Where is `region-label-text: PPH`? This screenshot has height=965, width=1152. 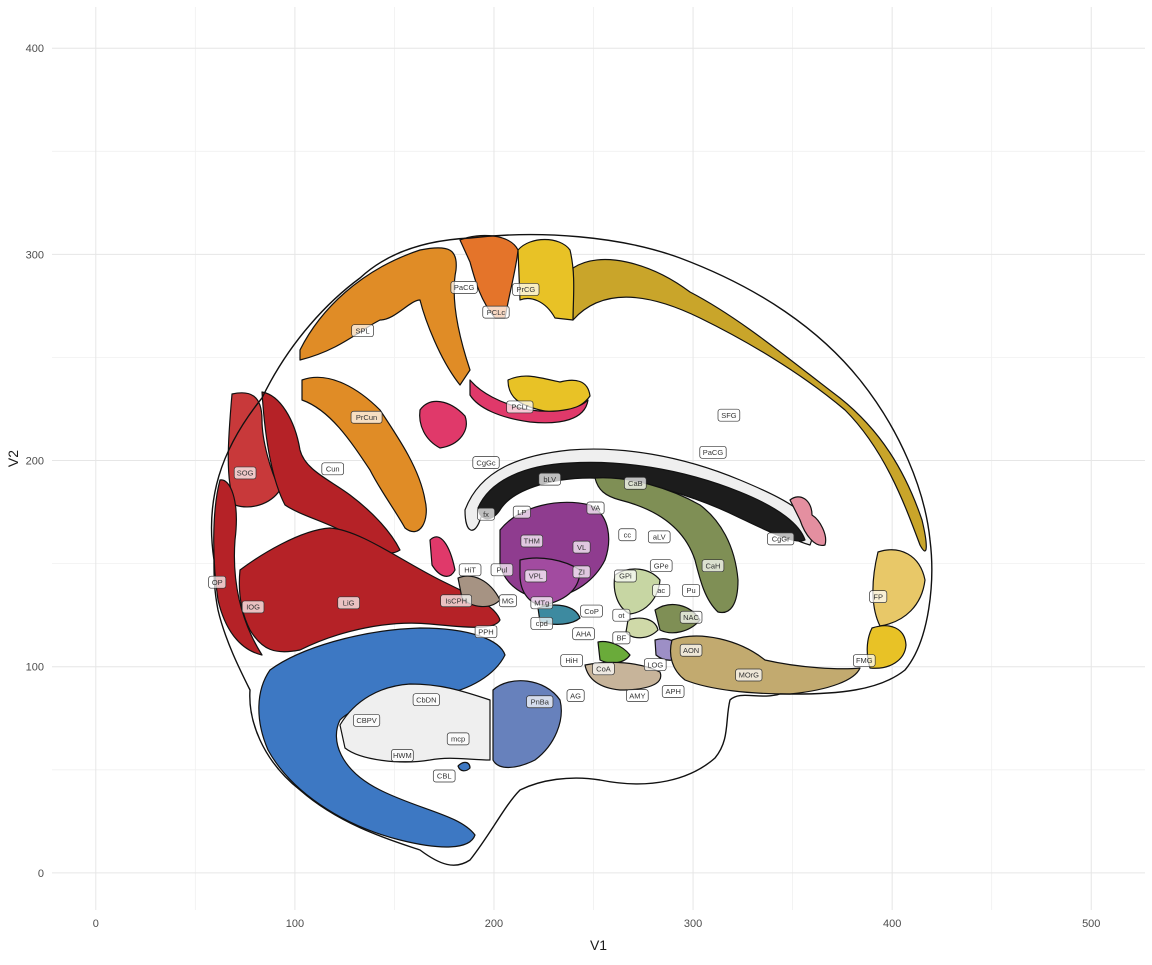 region-label-text: PPH is located at coordinates (485, 631).